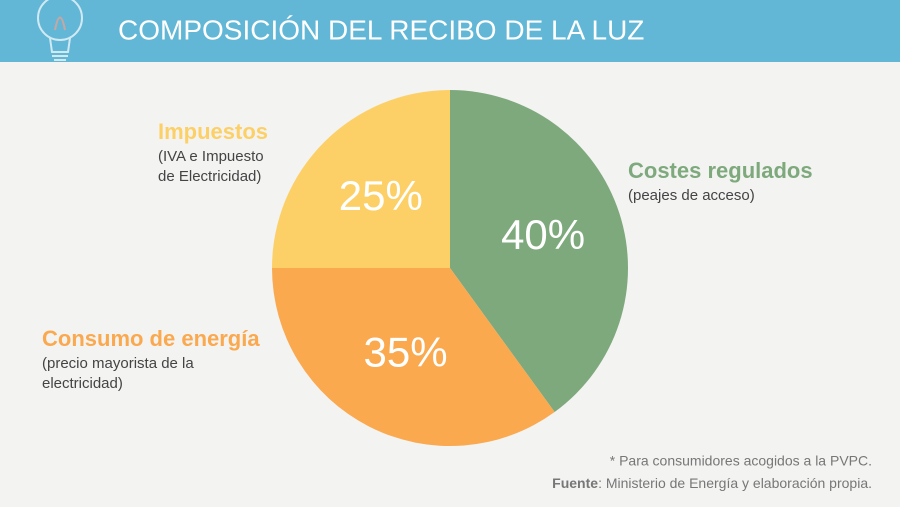 This screenshot has height=507, width=900. What do you see at coordinates (575, 483) in the screenshot?
I see `source-label: Fuente` at bounding box center [575, 483].